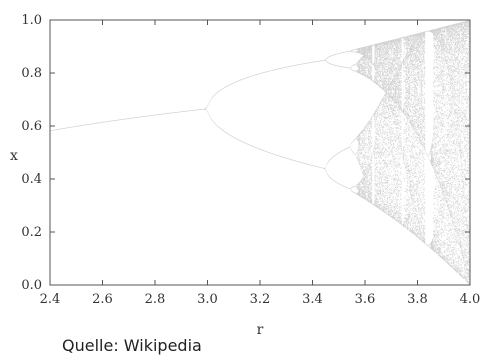 The width and height of the screenshot is (481, 361). What do you see at coordinates (132, 345) in the screenshot?
I see `source-caption: Quelle: Wikipedia` at bounding box center [132, 345].